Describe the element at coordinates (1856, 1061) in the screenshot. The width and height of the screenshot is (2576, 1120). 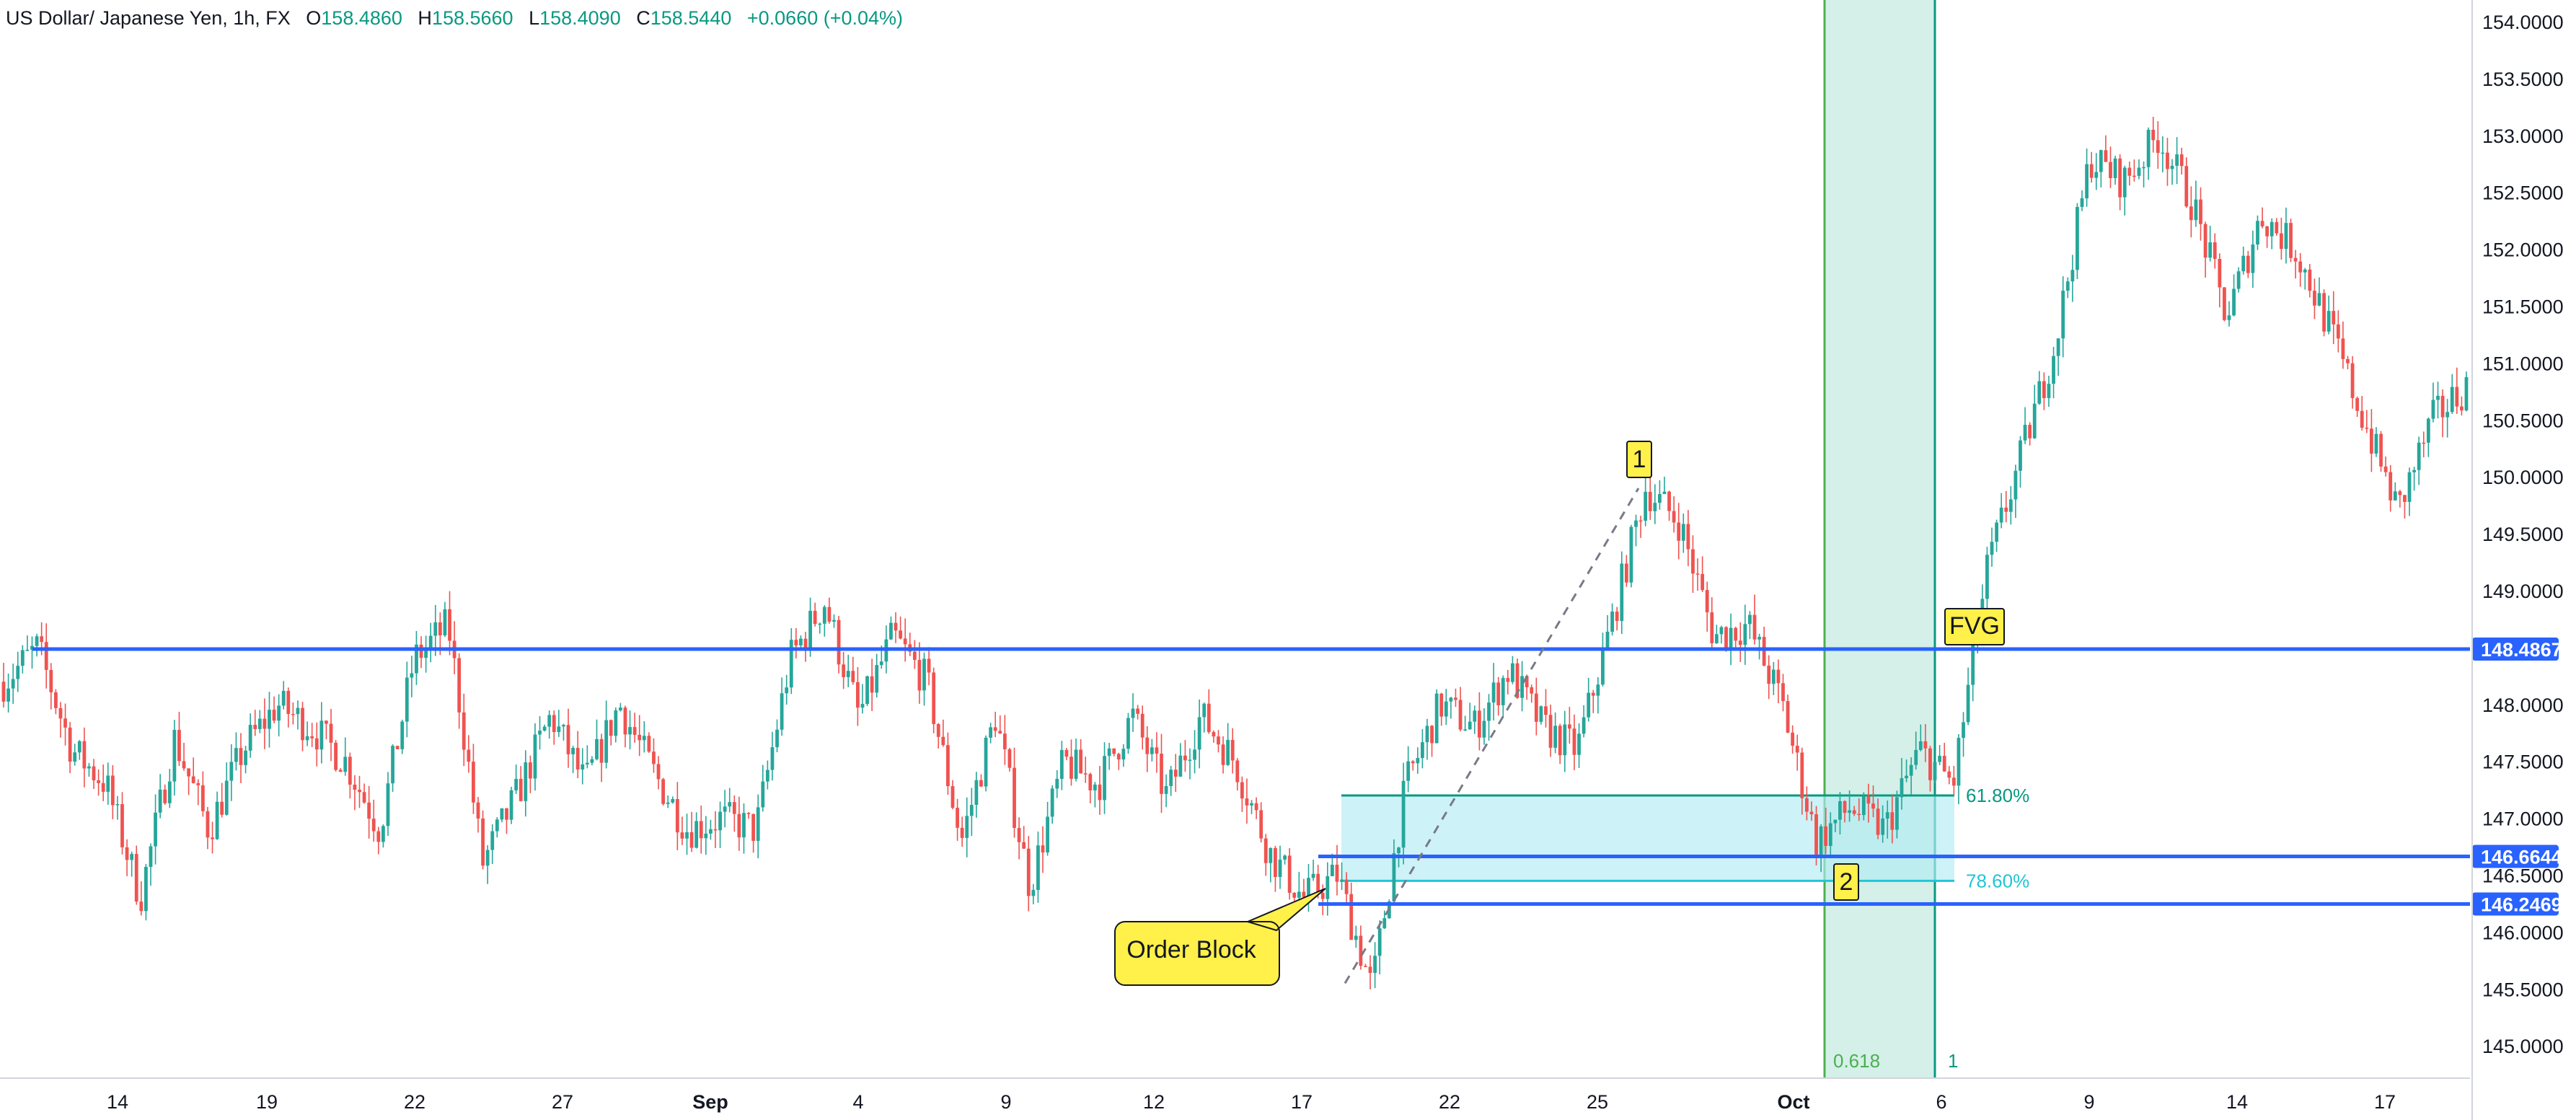
I see `time-zone-label-0618: 0.618` at that location.